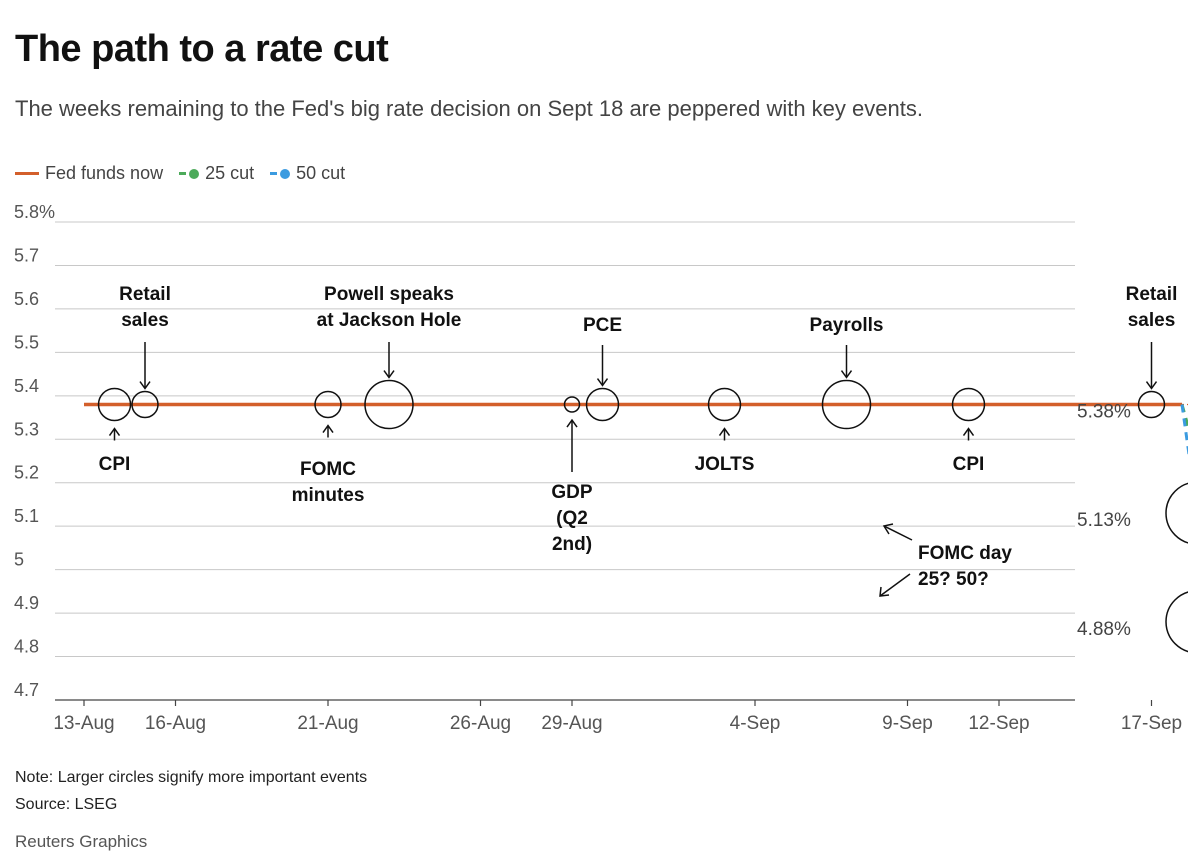 Image resolution: width=1188 pixels, height=858 pixels. What do you see at coordinates (19, 560) in the screenshot?
I see `y-tick-label: 5` at bounding box center [19, 560].